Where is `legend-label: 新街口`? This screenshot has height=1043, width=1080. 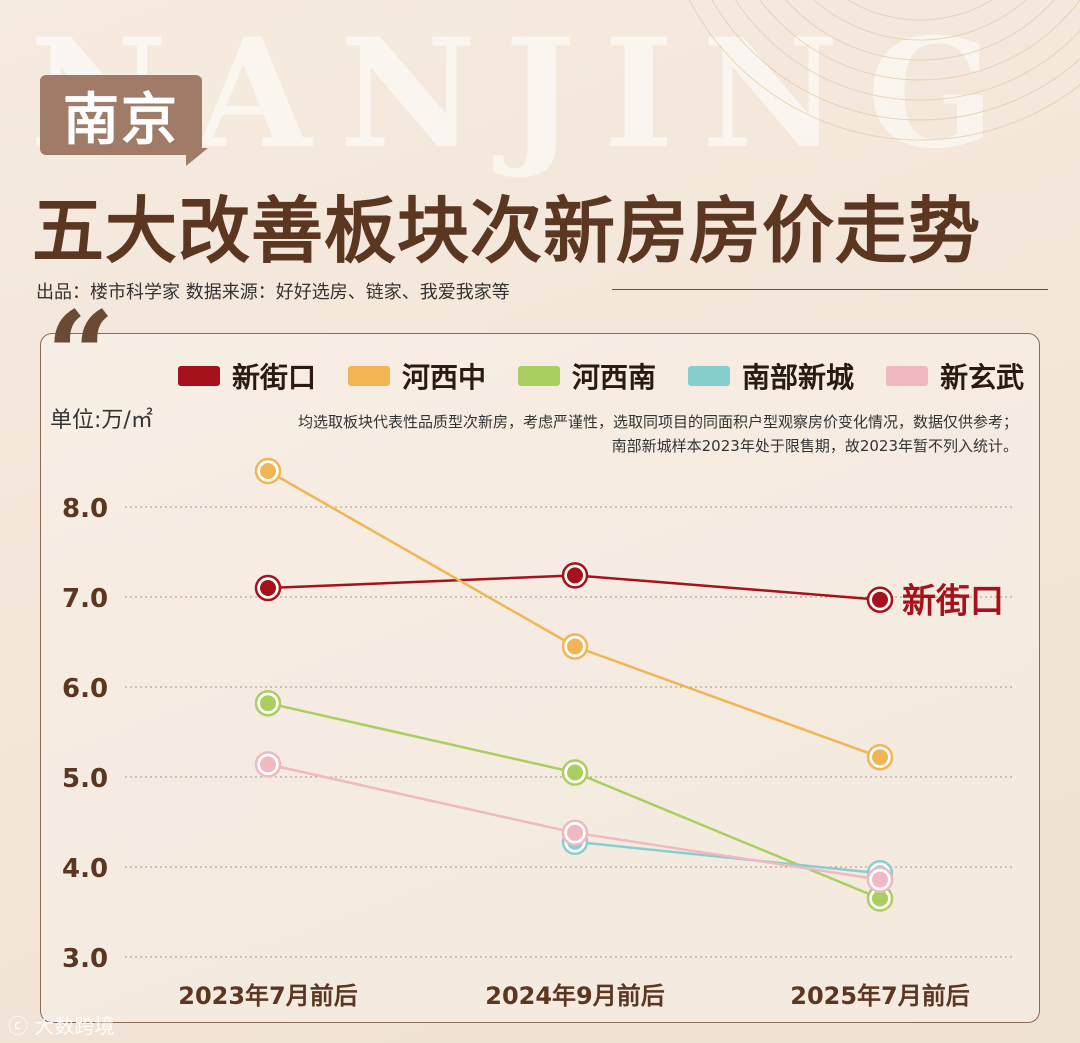
legend-label: 新街口 is located at coordinates (274, 377).